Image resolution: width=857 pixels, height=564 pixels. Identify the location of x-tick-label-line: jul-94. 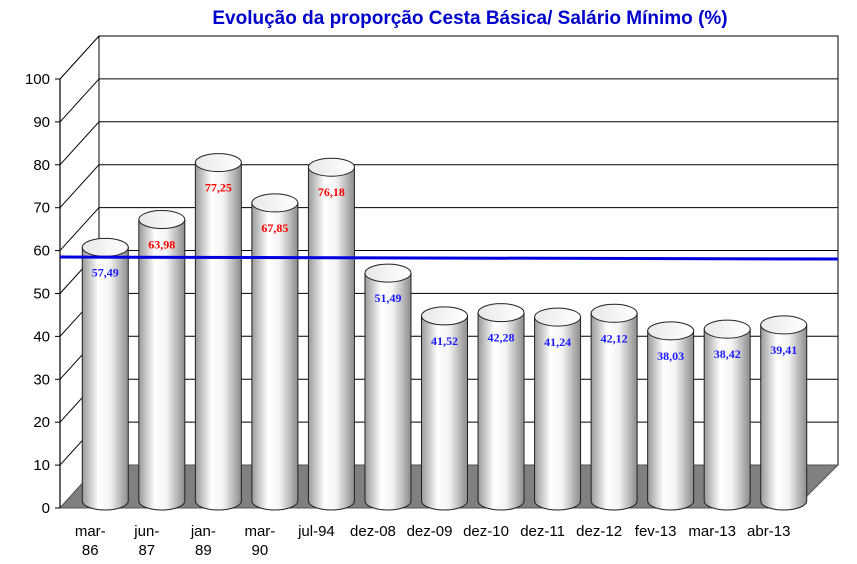
(316, 531).